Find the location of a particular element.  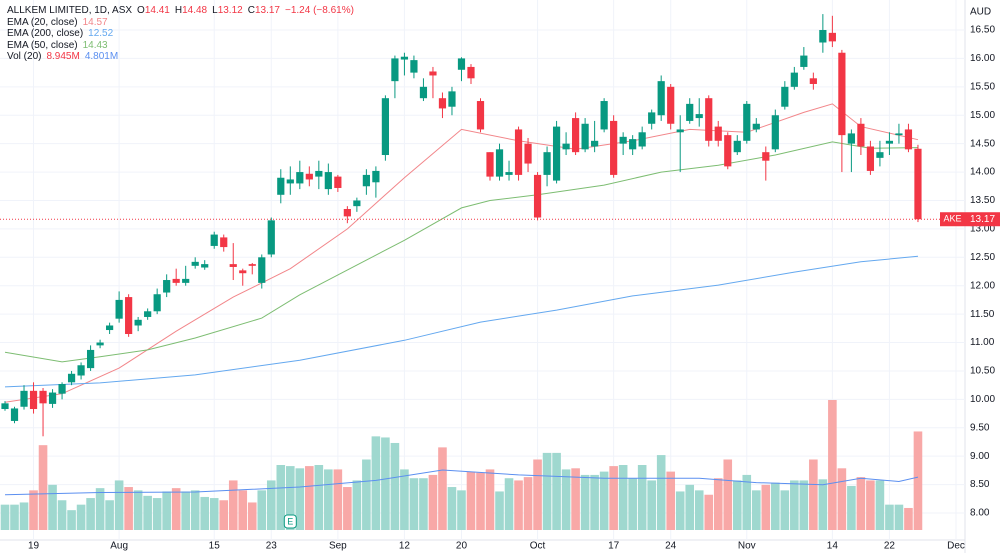

ohlc-letter: O is located at coordinates (141, 10).